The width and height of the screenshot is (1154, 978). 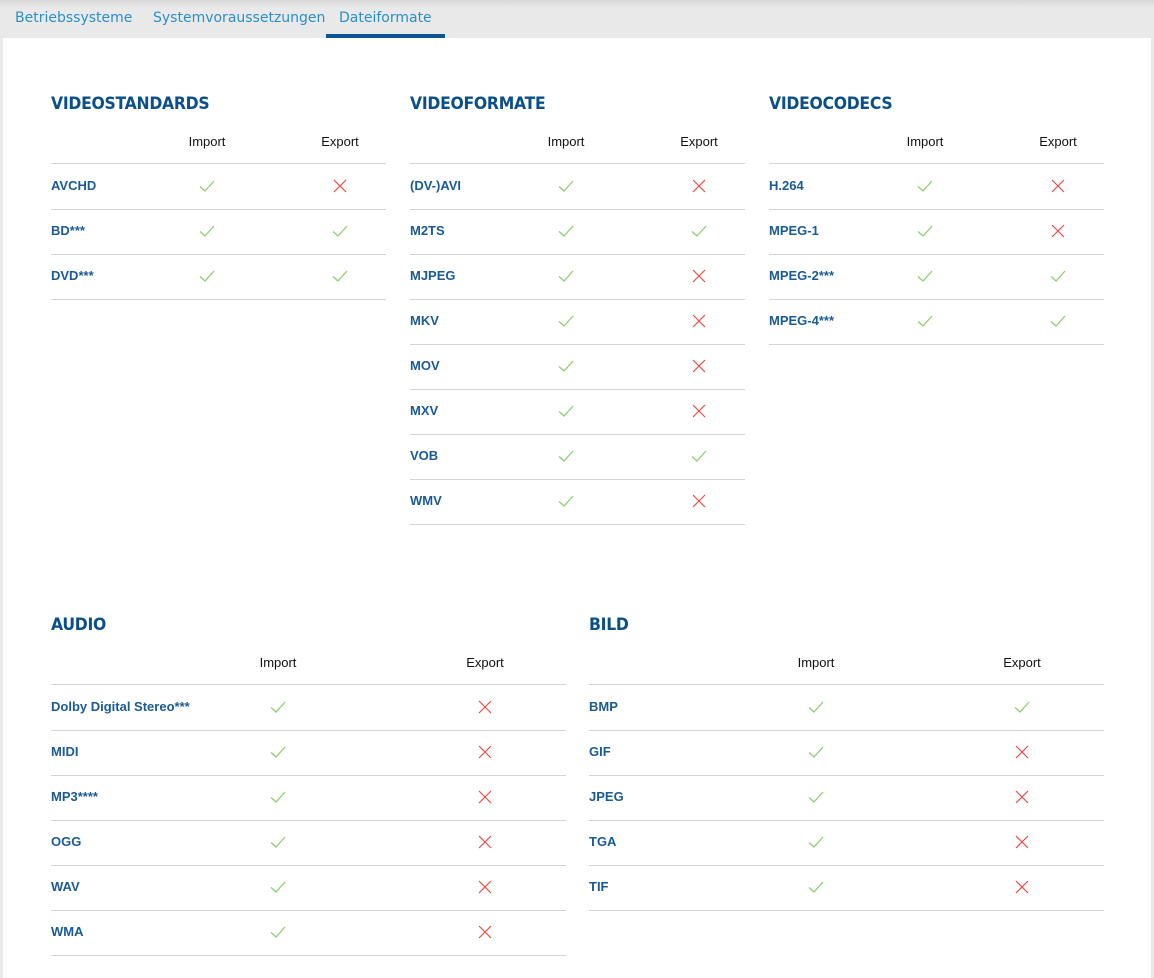 What do you see at coordinates (65, 751) in the screenshot?
I see `format-name: MIDI` at bounding box center [65, 751].